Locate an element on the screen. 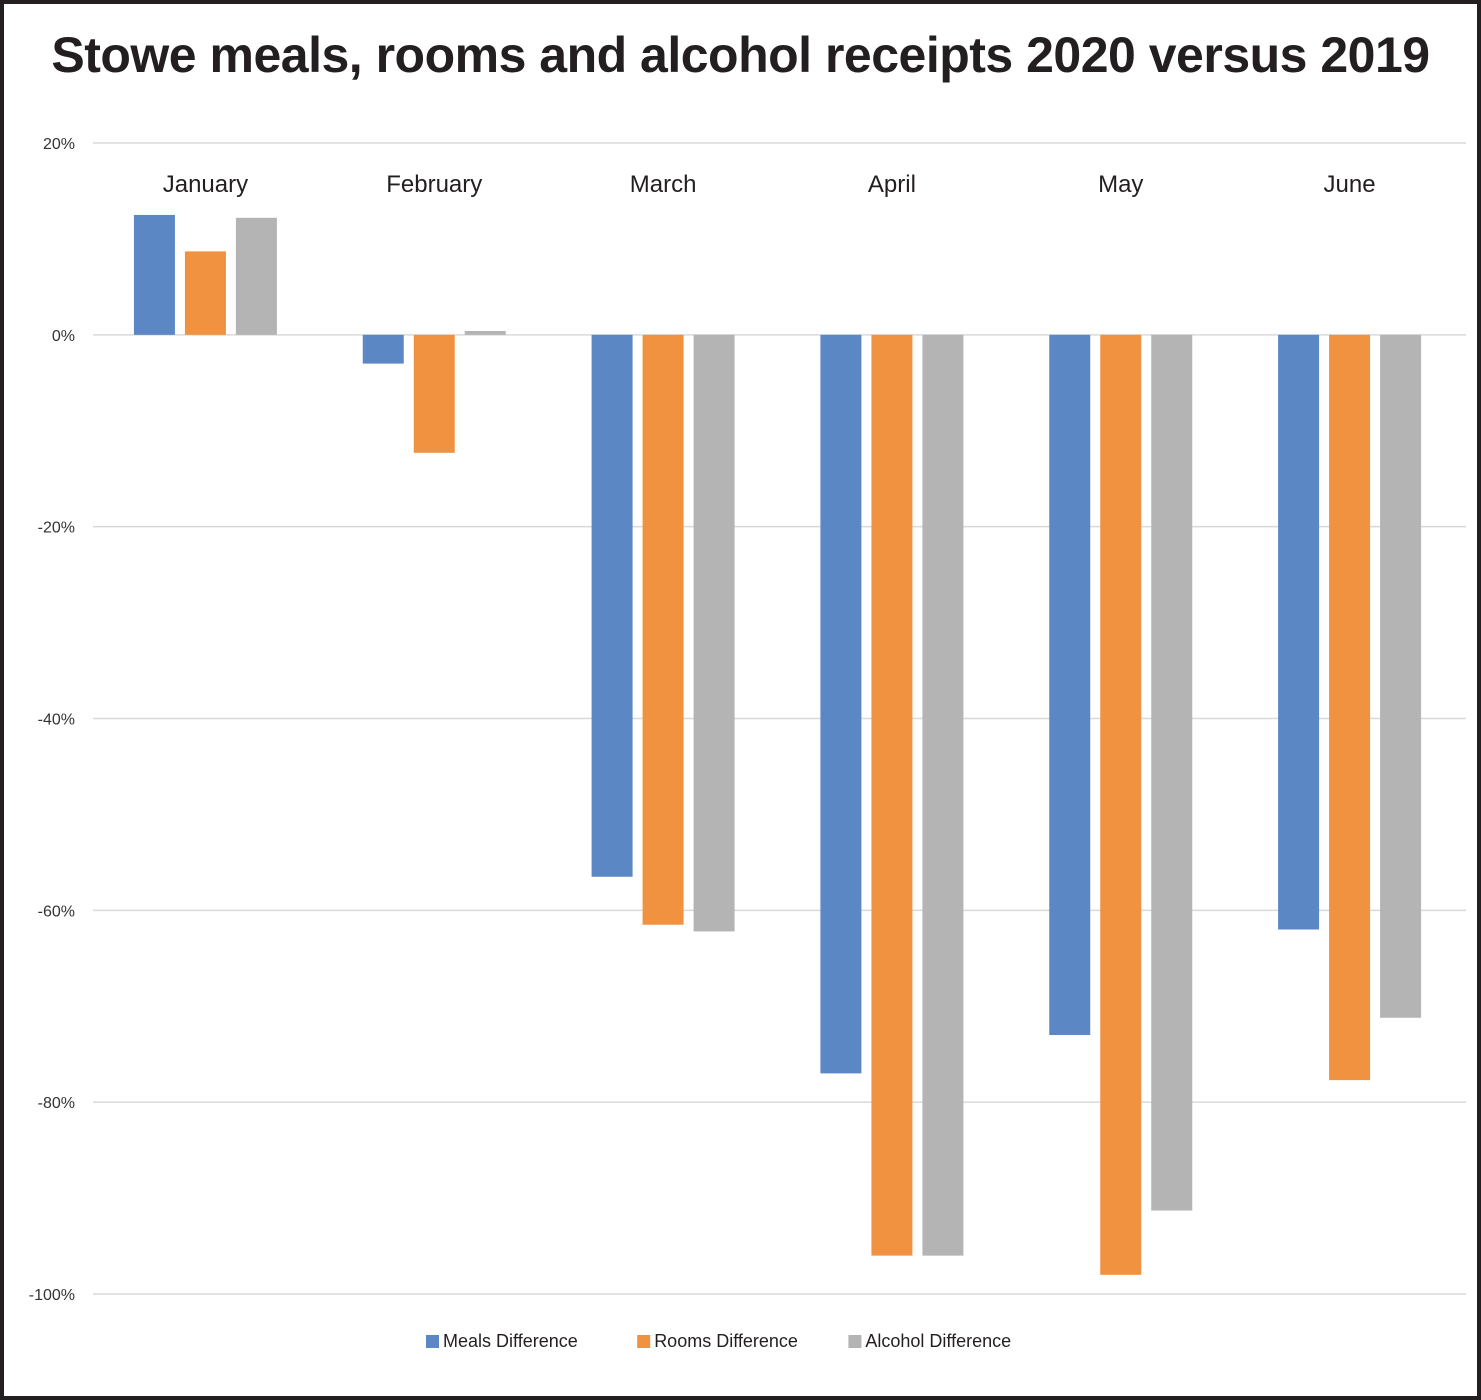  category-label: March is located at coordinates (663, 184).